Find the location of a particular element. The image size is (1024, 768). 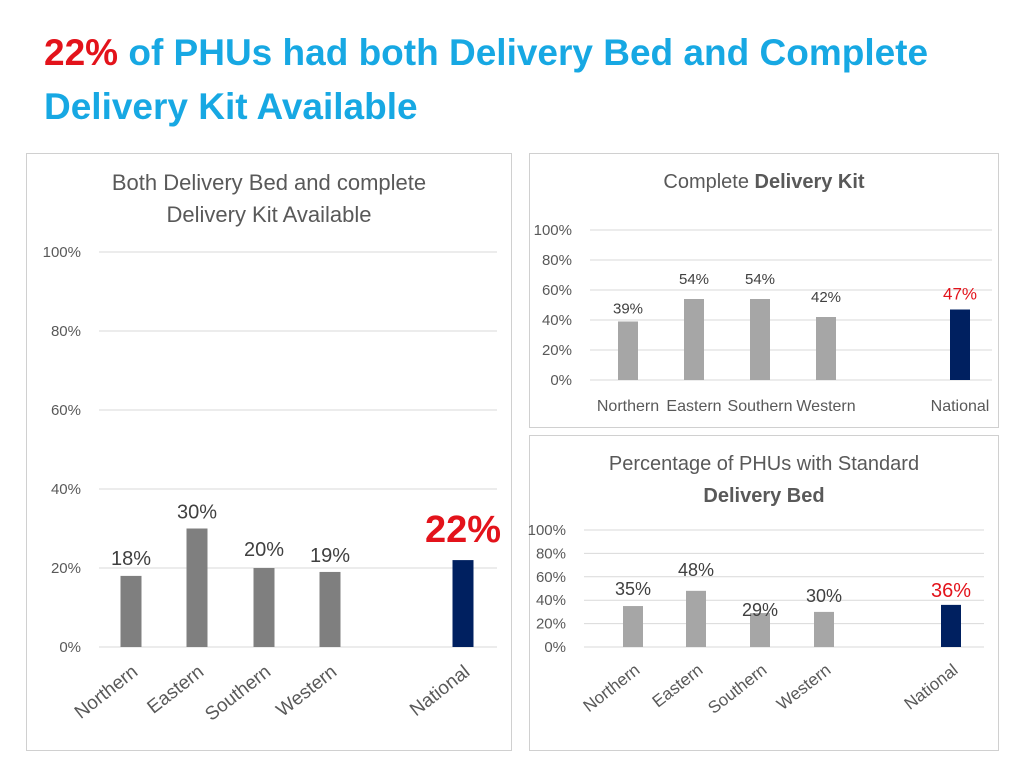

chart-title-line: Both Delivery Bed and complete is located at coordinates (269, 182).